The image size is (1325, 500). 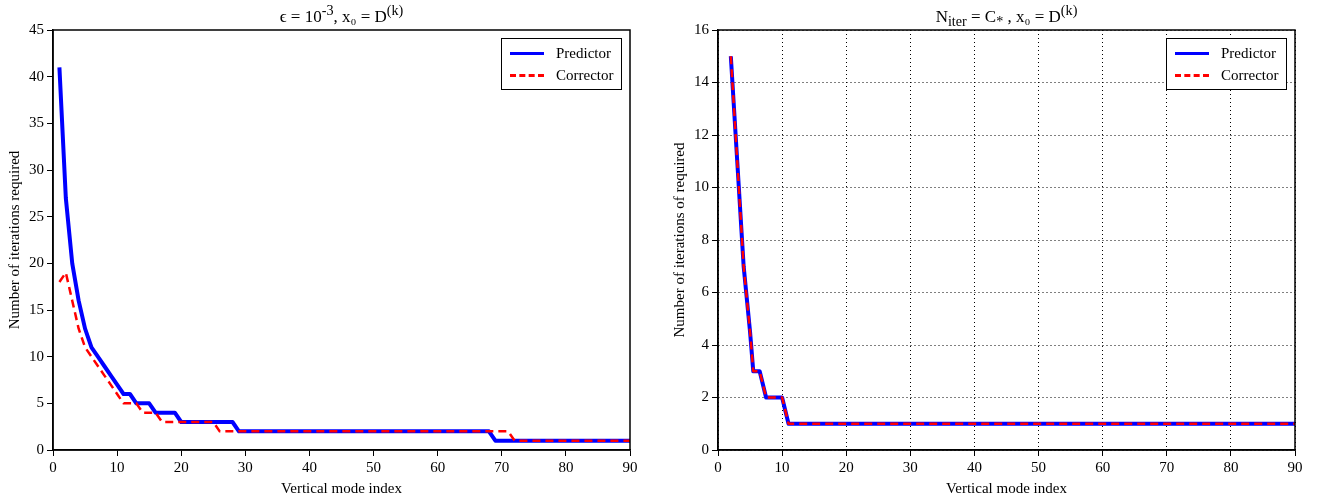 I want to click on chart-title: N$_{iter}$ = C$_{*}$ , x₀ = D$^{(k)}$, so click(x=1006, y=16).